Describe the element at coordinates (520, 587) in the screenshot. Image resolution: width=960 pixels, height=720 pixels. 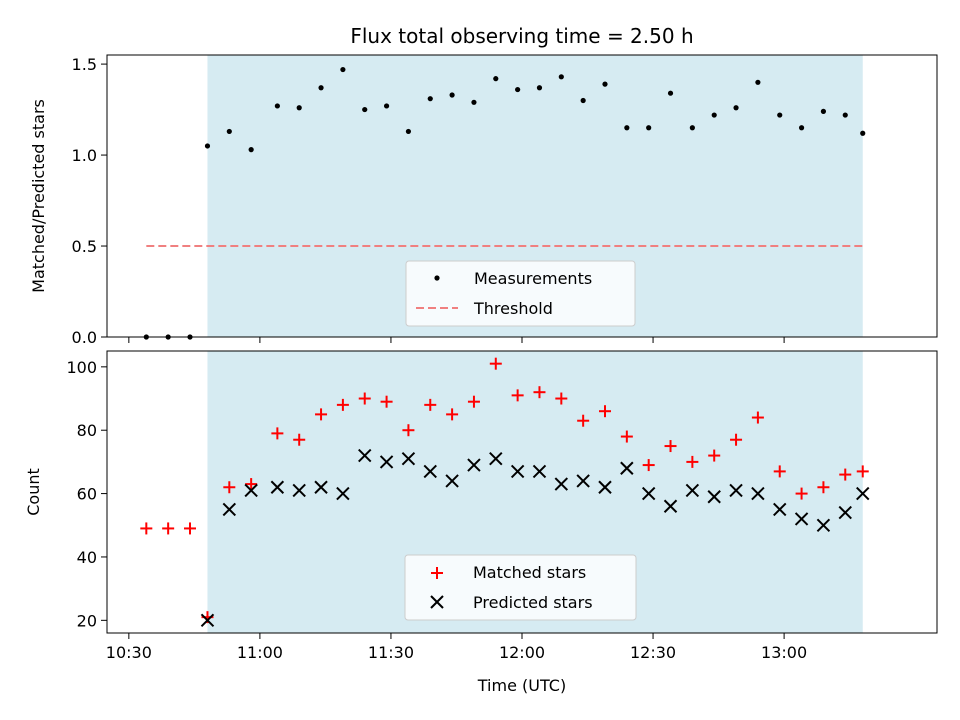
I see `bottom-legend: Matched stars Predicted stars` at that location.